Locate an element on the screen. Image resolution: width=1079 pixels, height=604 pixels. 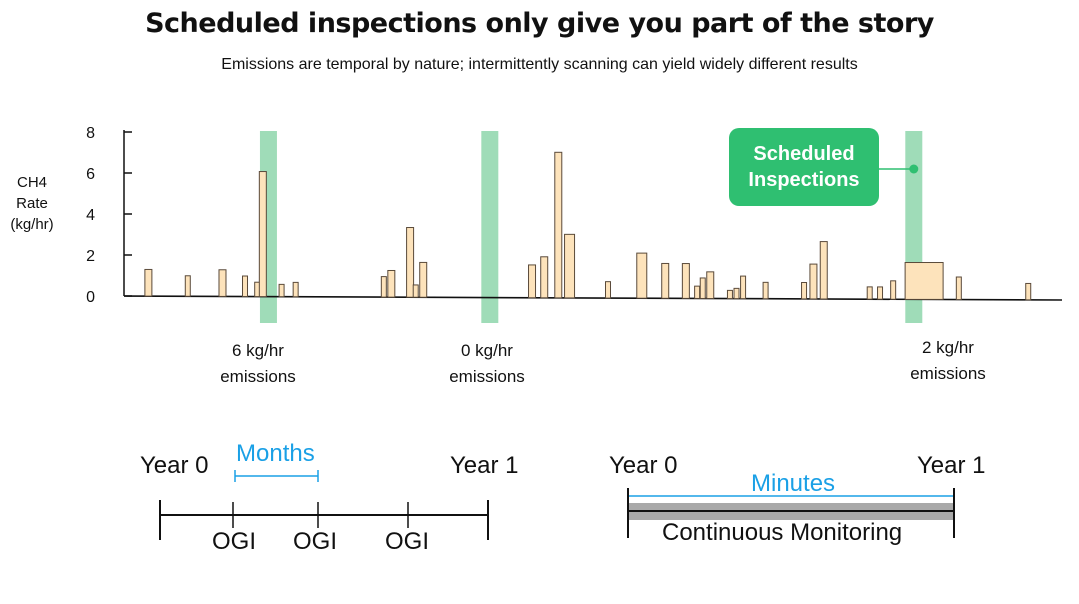
y-axis-label-line: CH4 is located at coordinates (31, 182).